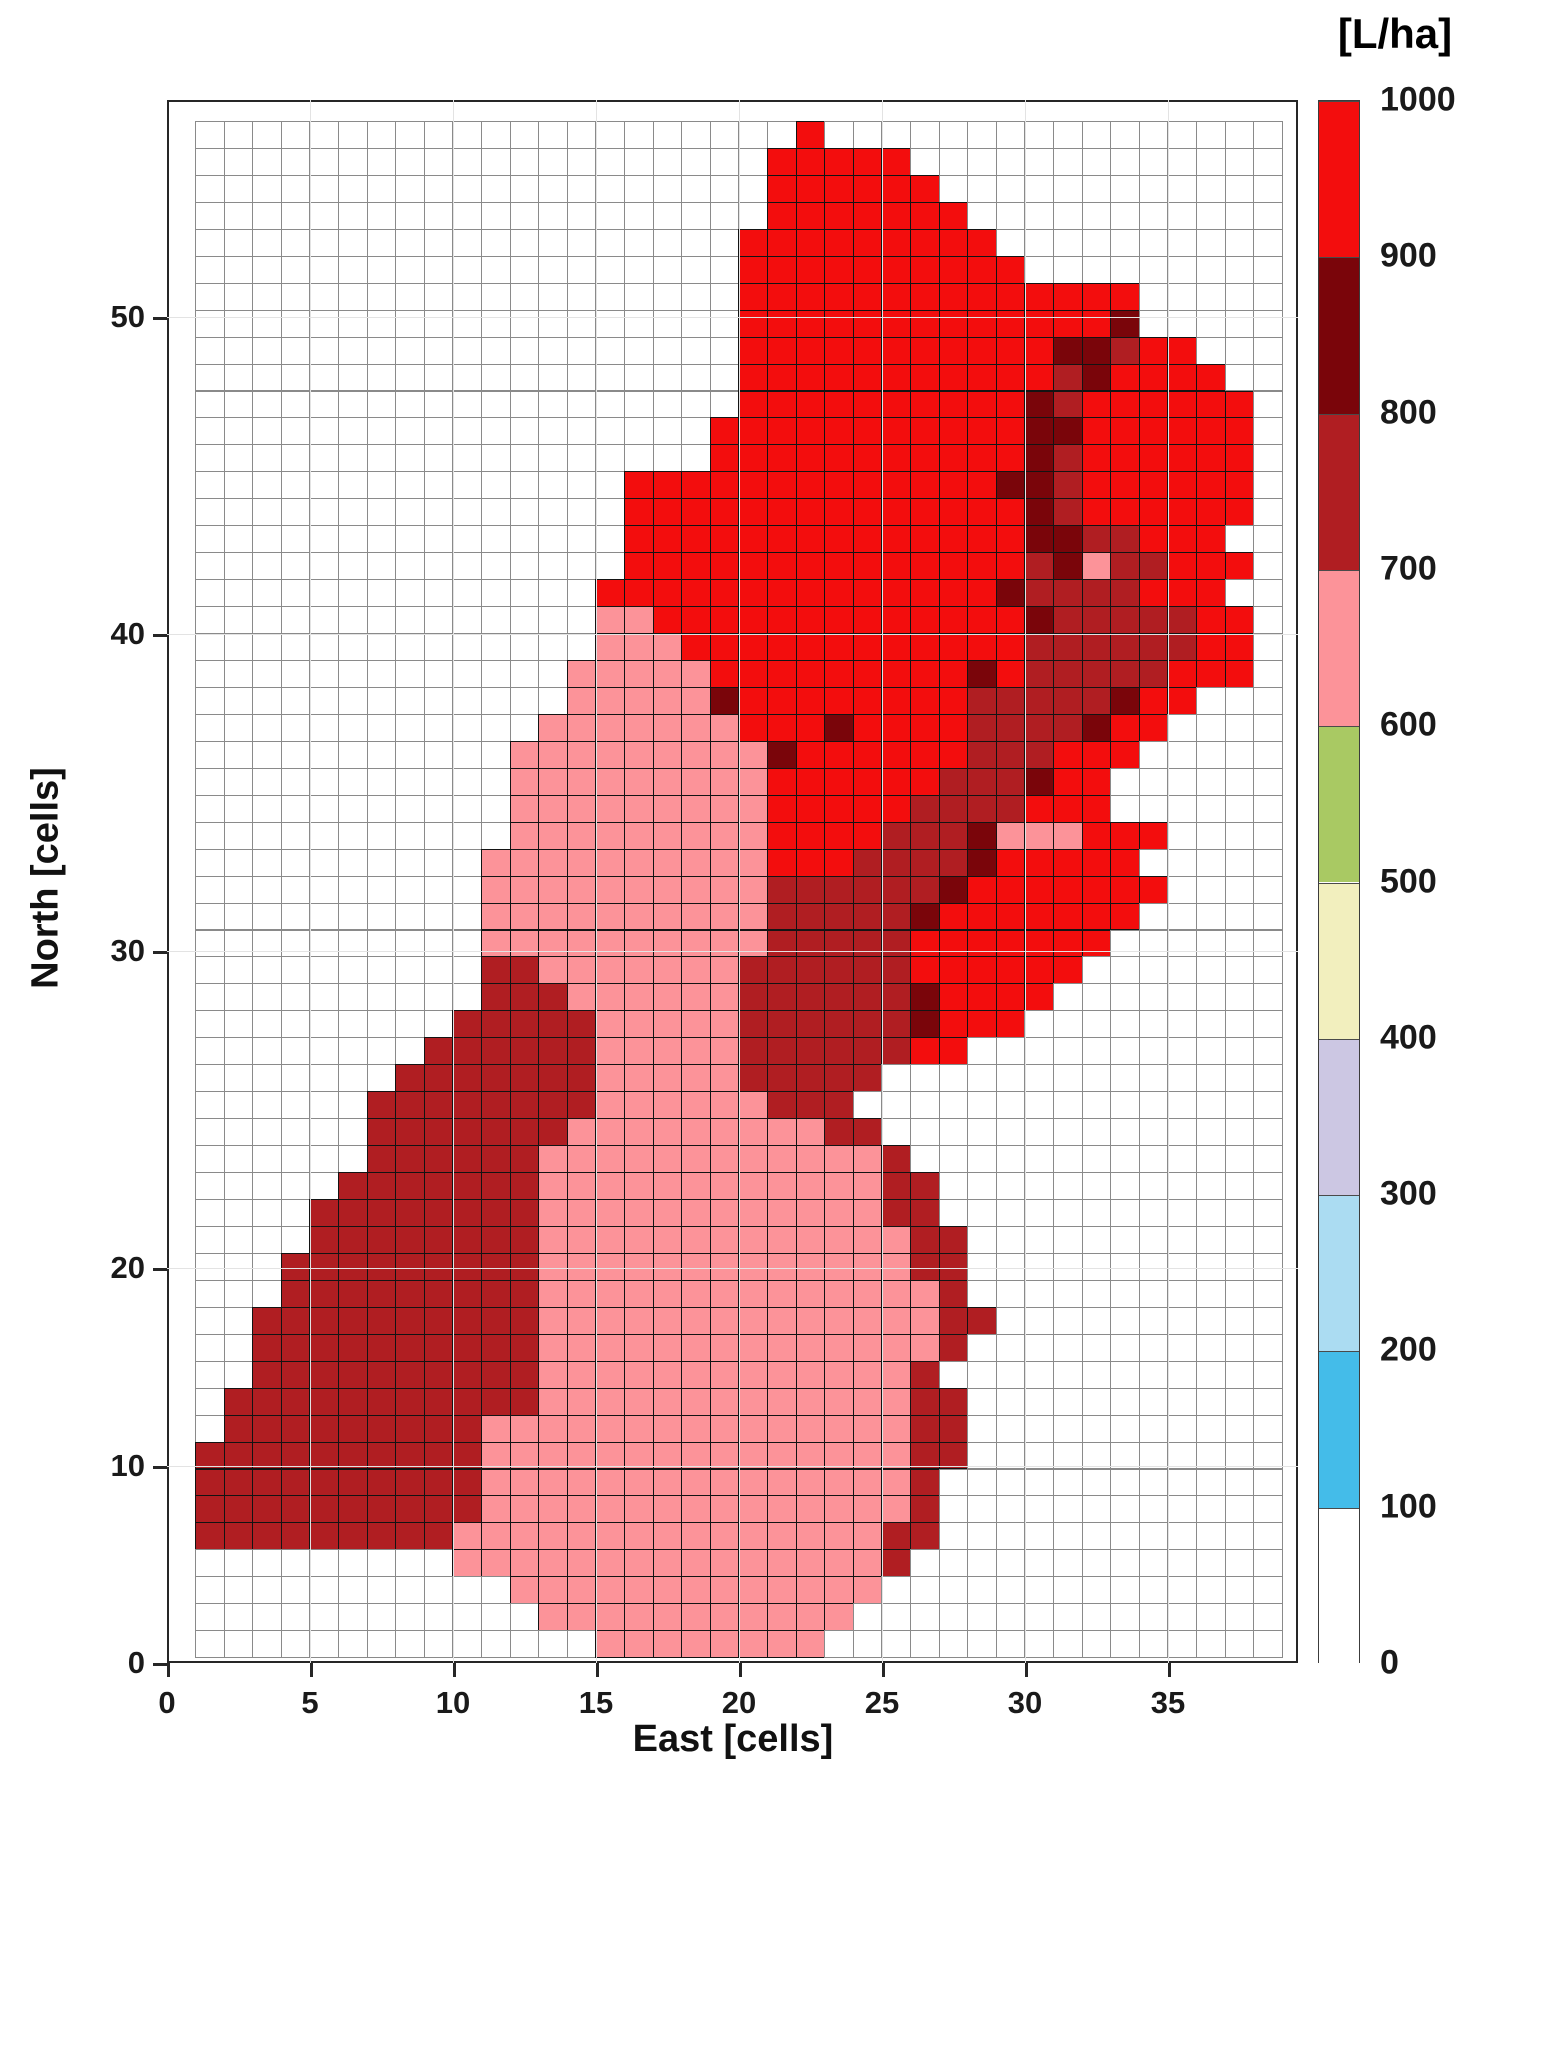 The image size is (1551, 2048). What do you see at coordinates (160, 952) in the screenshot?
I see `y-tick-mark` at bounding box center [160, 952].